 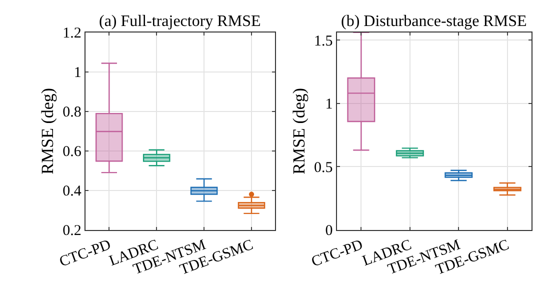 I want to click on y-tick-label: 0.4, so click(x=72, y=192).